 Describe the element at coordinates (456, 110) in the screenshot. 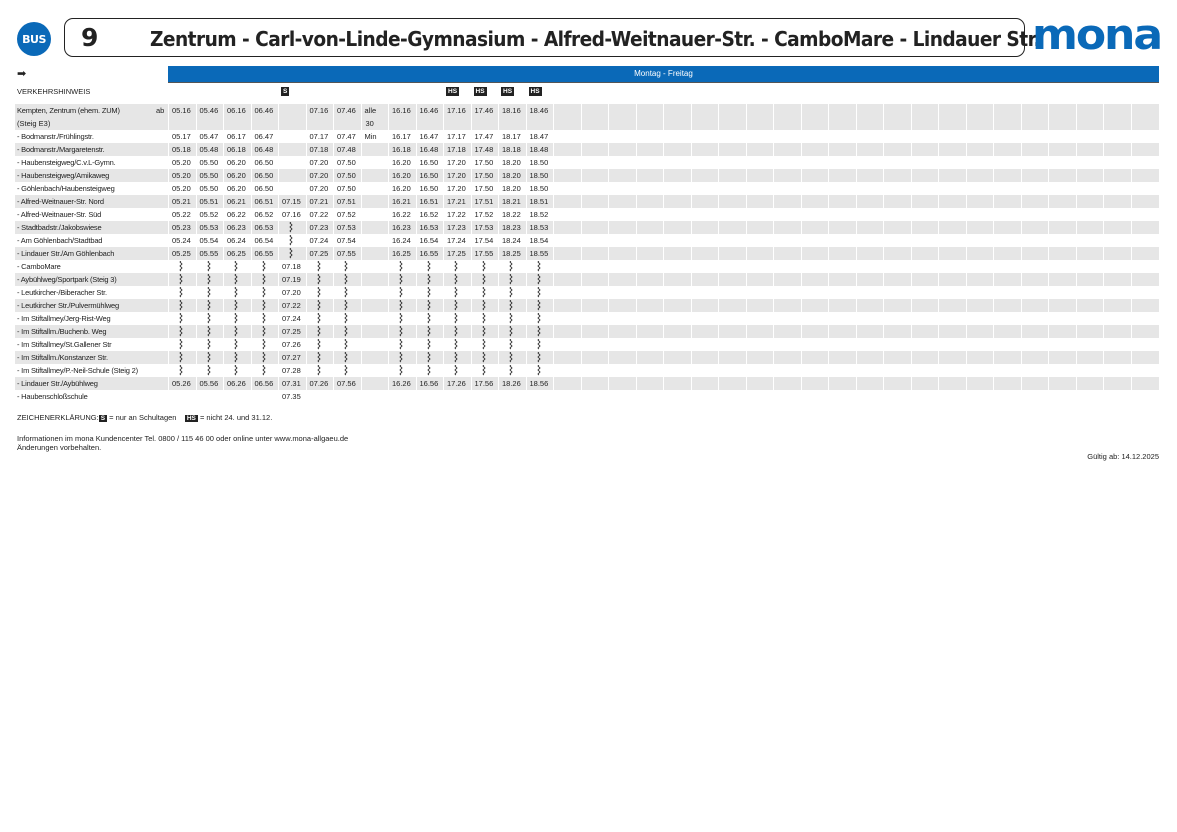

I see `departure-time: 17.16` at that location.